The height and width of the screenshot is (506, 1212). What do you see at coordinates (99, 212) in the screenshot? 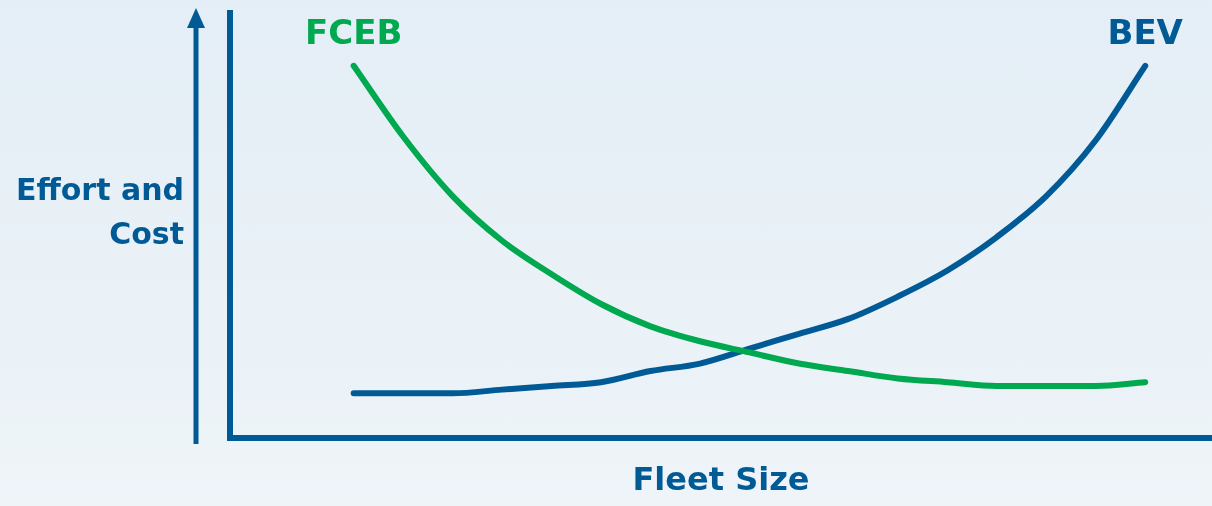
I see `y-axis-title: Effort and Cost` at bounding box center [99, 212].